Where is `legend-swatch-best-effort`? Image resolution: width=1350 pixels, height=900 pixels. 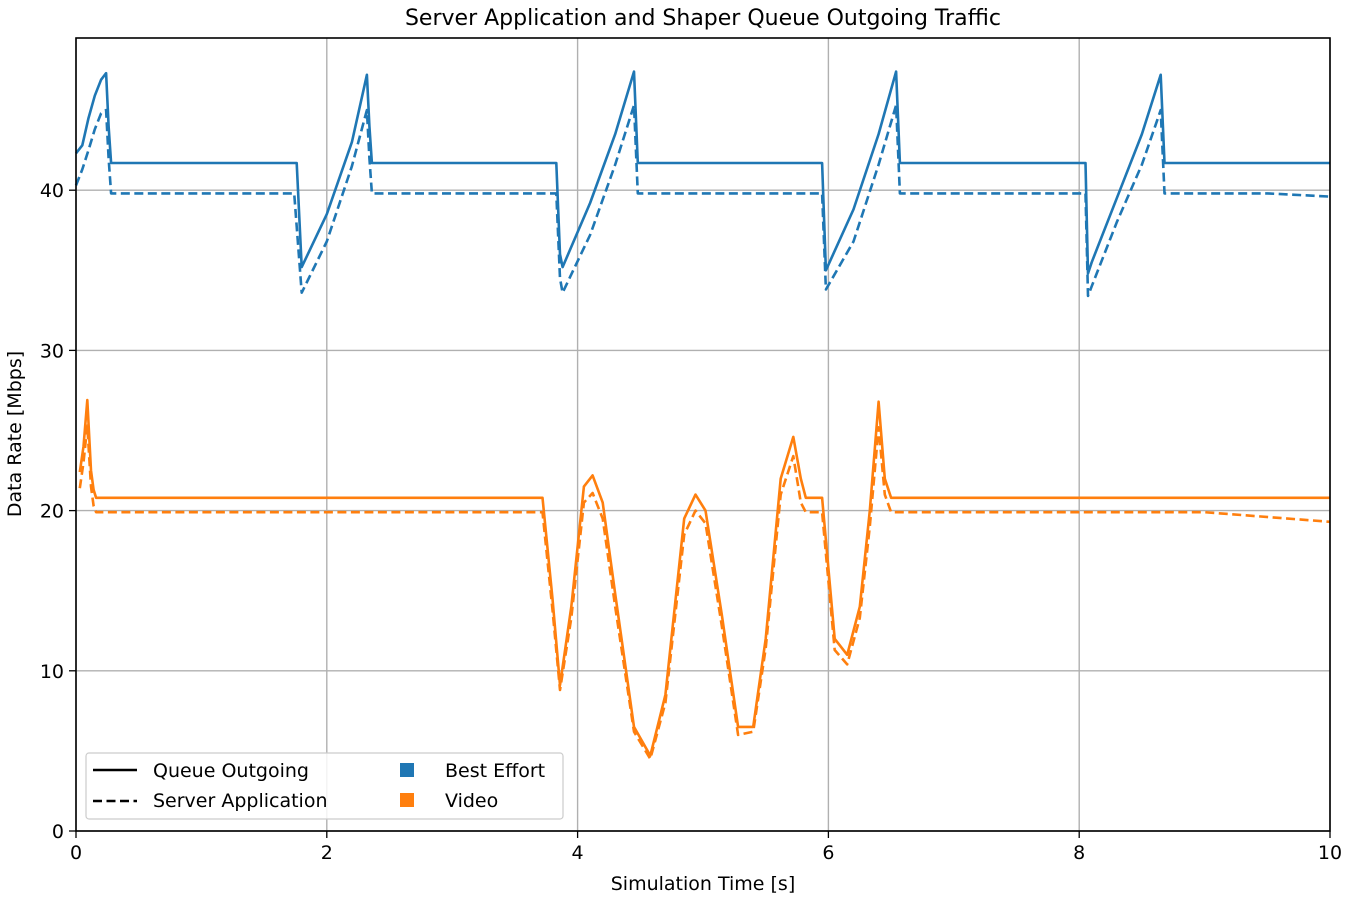
legend-swatch-best-effort is located at coordinates (407, 770).